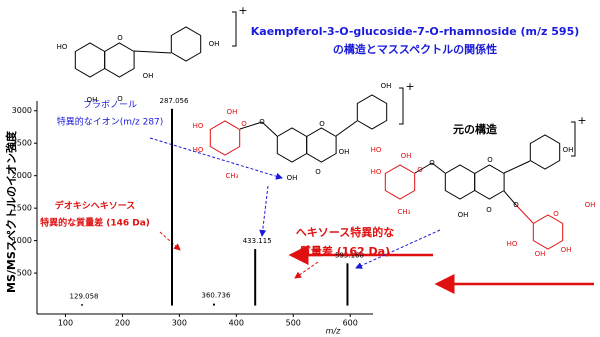  Describe the element at coordinates (293, 323) in the screenshot. I see `x-tick-label: 500` at that location.